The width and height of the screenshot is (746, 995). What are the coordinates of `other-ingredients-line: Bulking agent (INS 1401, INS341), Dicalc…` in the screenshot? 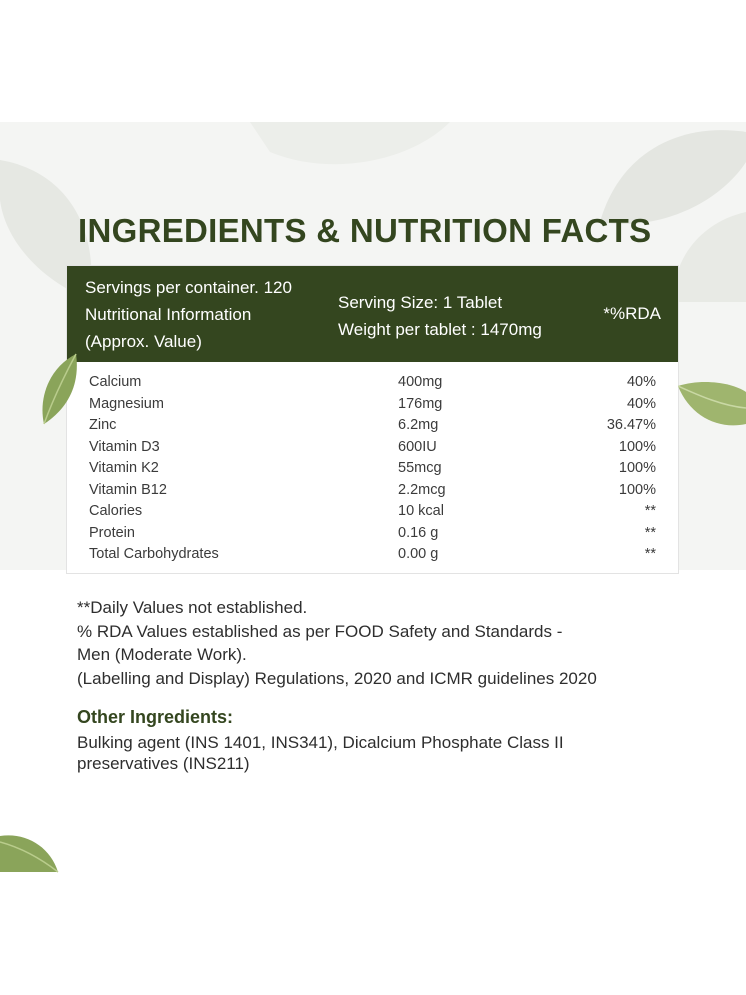 It's located at (320, 742).